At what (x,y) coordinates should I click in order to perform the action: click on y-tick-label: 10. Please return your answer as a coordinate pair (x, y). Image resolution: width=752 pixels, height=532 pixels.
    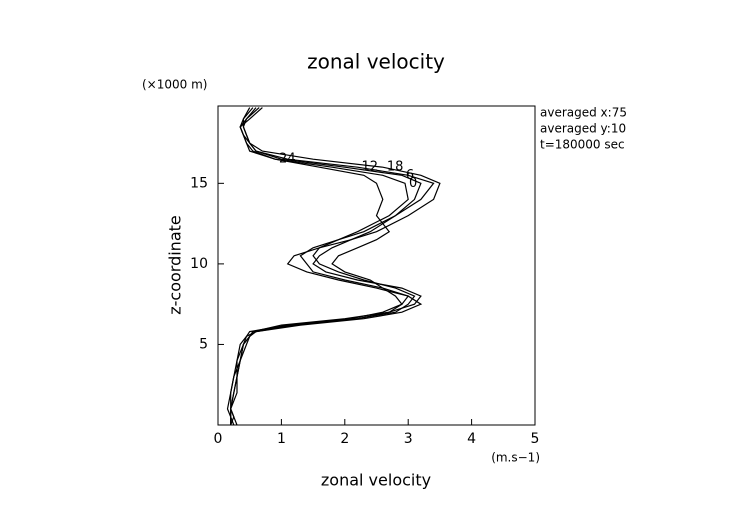
    Looking at the image, I should click on (199, 264).